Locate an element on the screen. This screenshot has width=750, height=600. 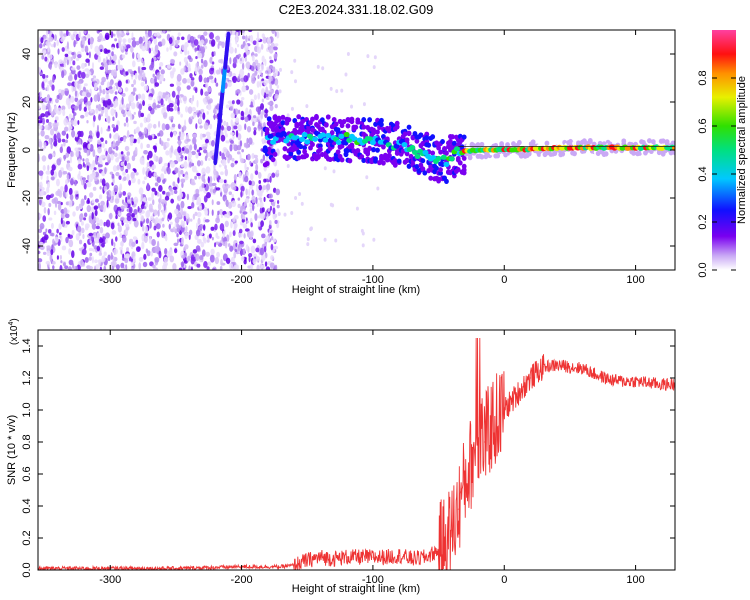
carrier-core is located at coordinates (323, 135).